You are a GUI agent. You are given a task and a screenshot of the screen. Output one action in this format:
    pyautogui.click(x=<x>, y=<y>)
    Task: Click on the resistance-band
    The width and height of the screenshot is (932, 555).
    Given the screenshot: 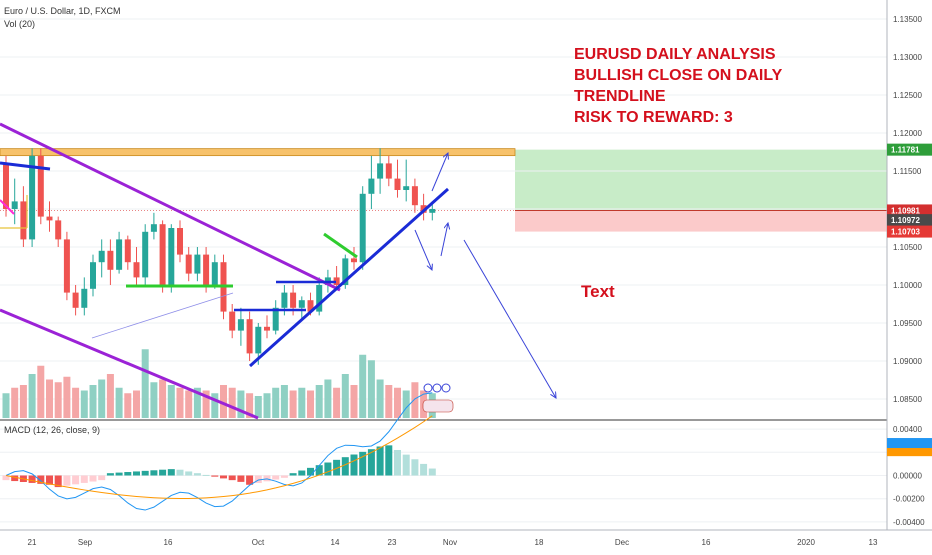 What is the action you would take?
    pyautogui.click(x=258, y=152)
    